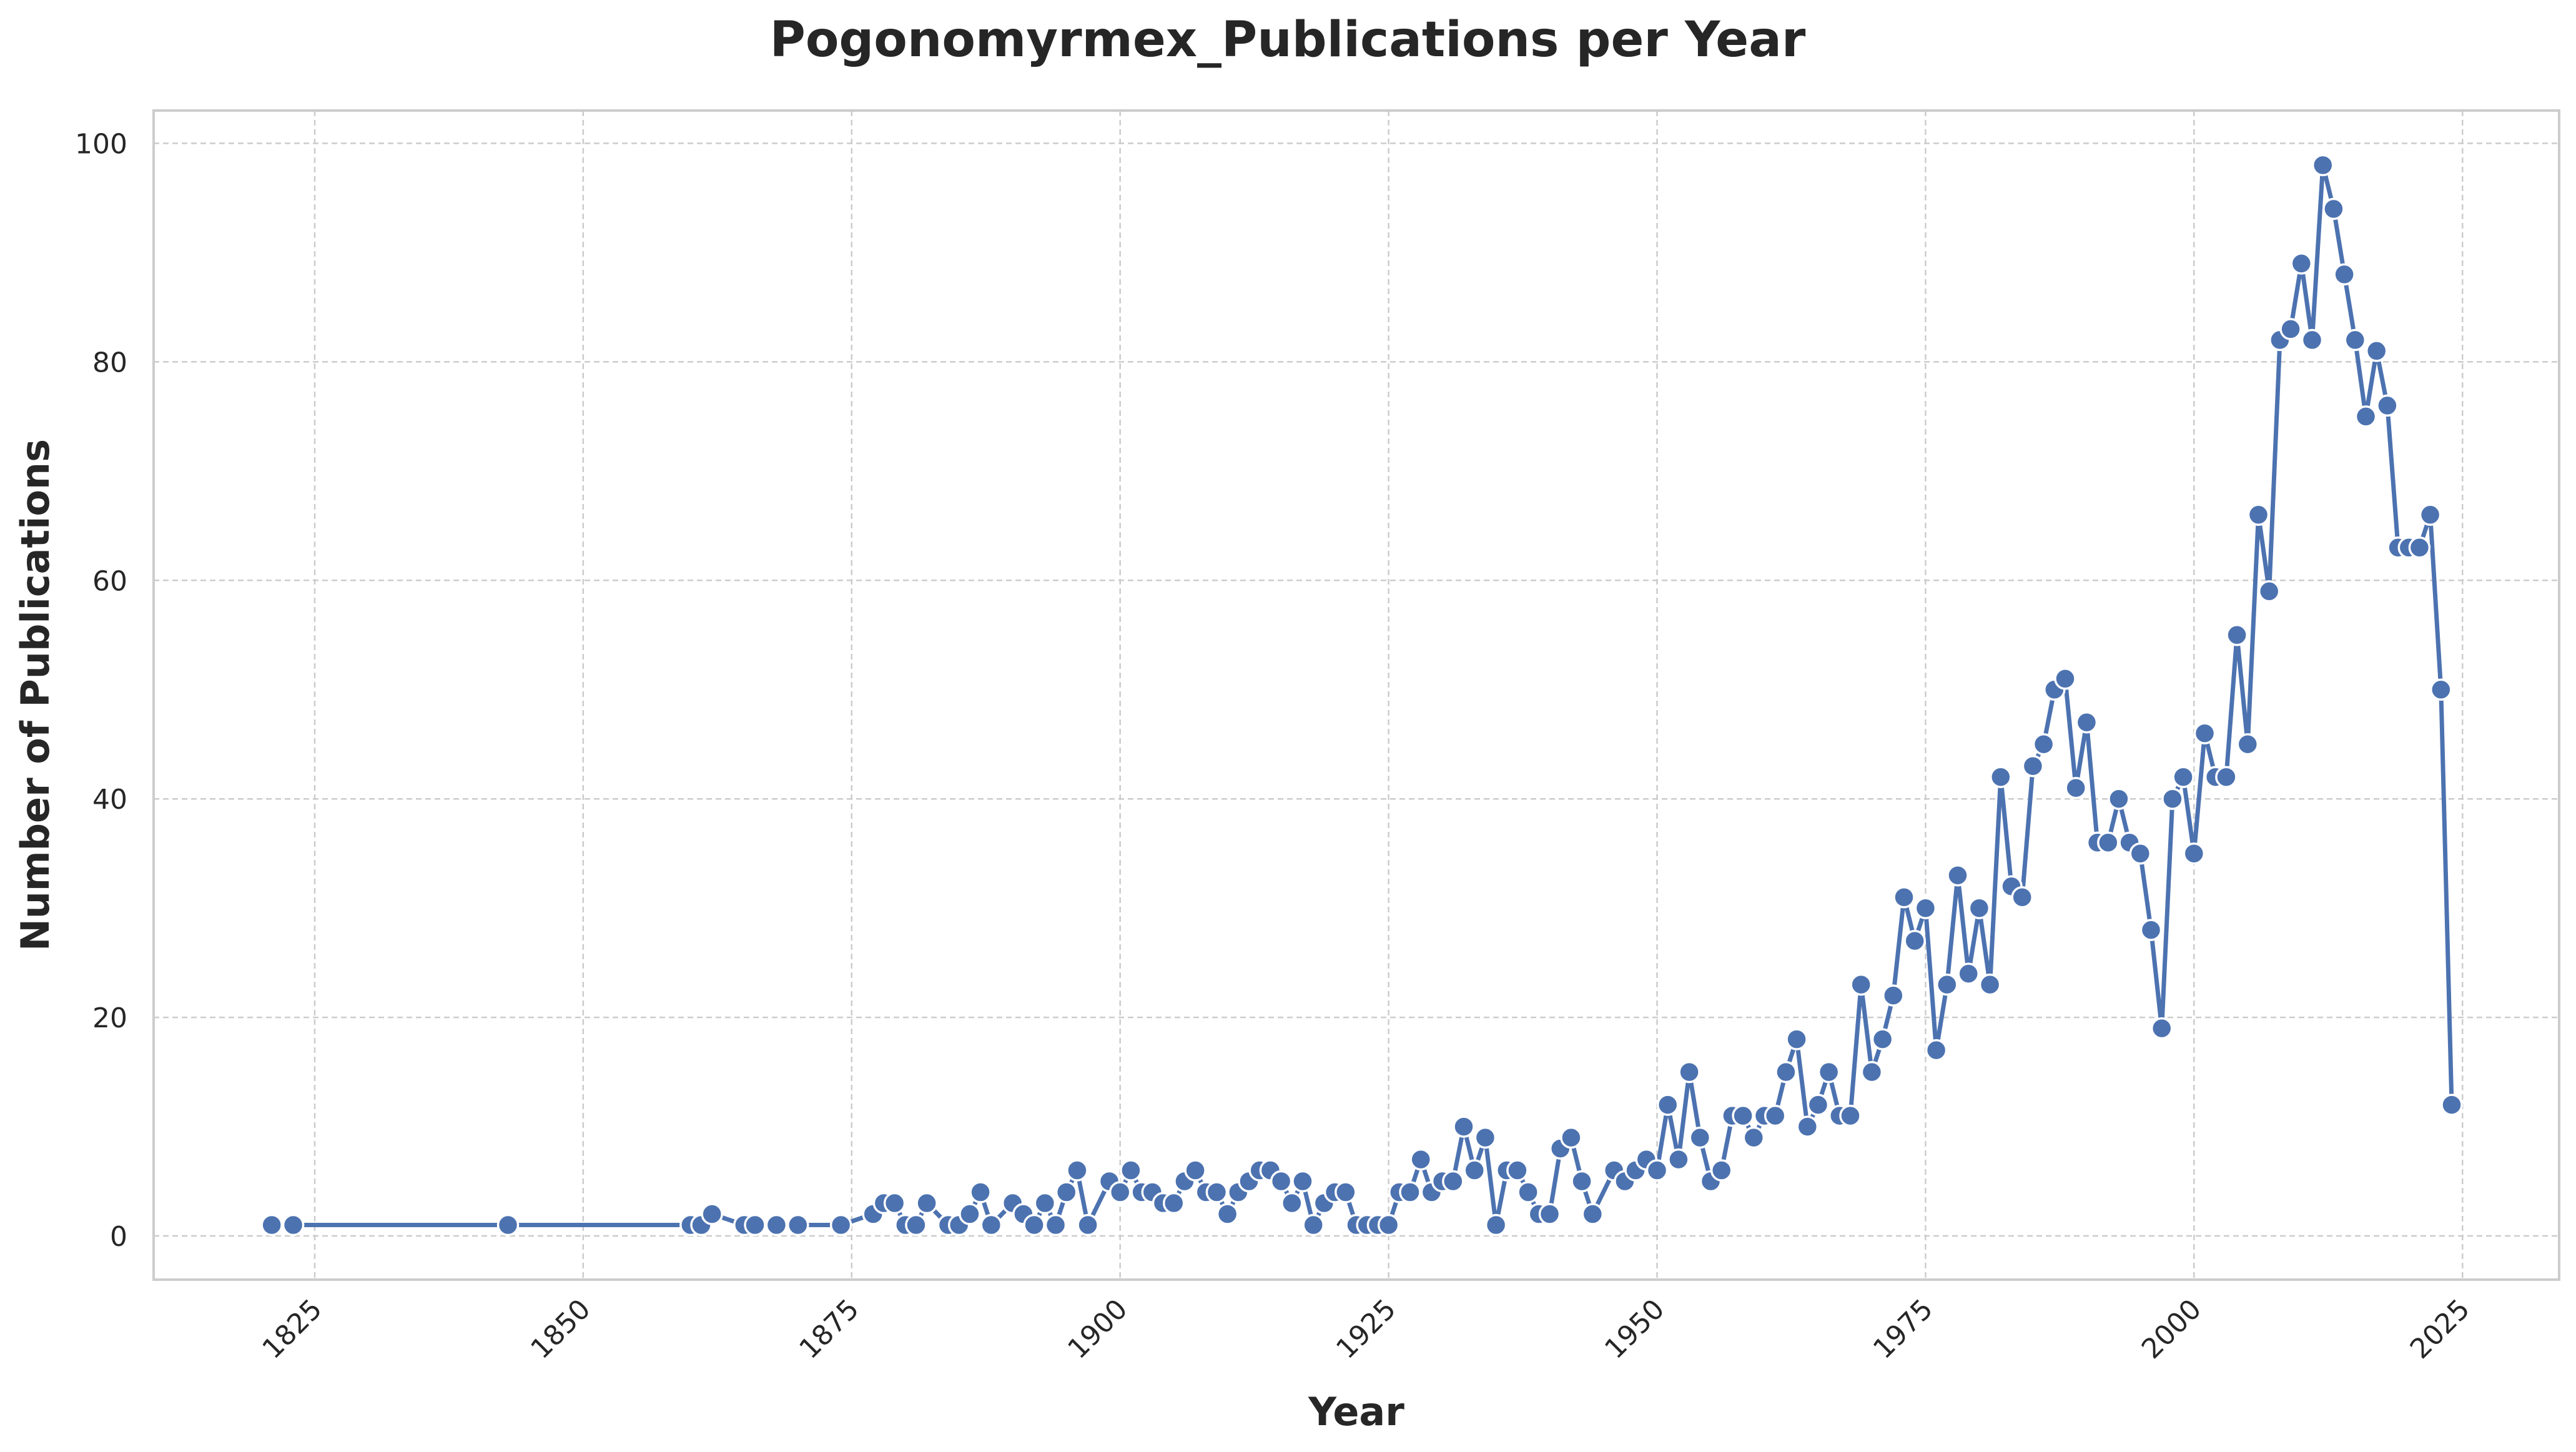 This screenshot has height=1452, width=2576. What do you see at coordinates (118, 1237) in the screenshot?
I see `y-tick-label: 0` at bounding box center [118, 1237].